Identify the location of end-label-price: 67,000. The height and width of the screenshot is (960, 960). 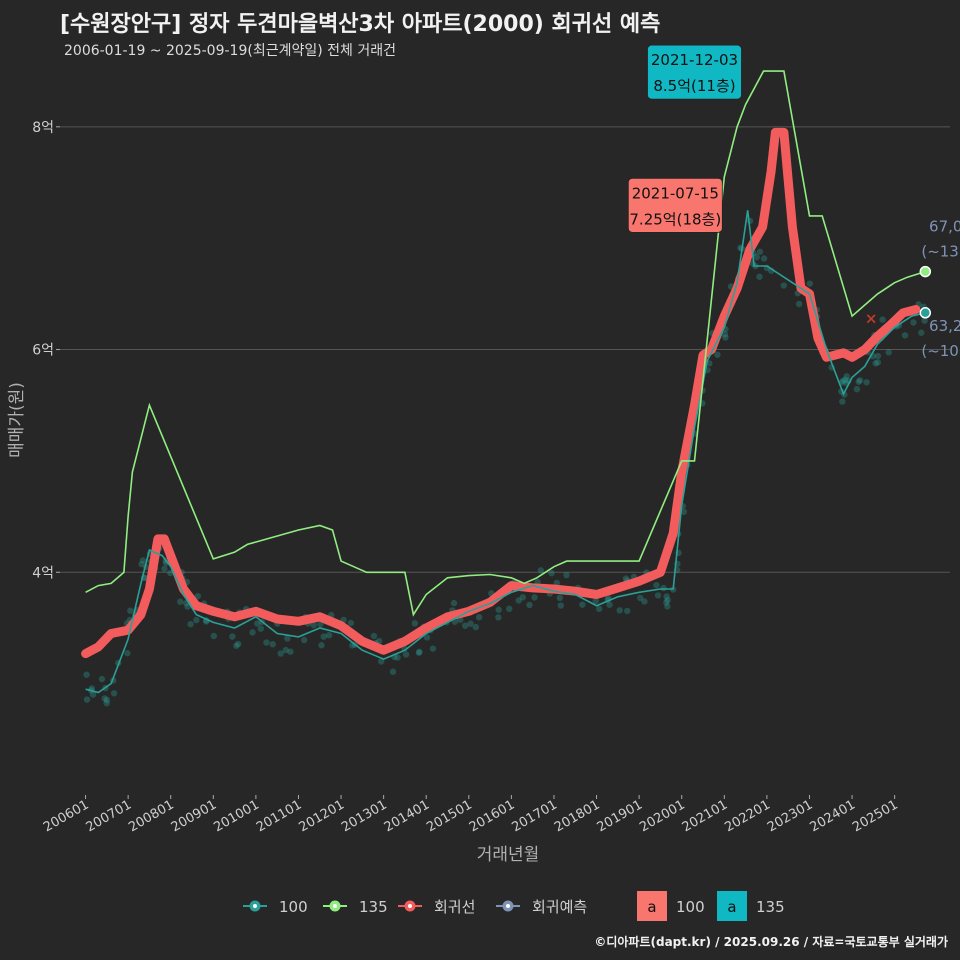
(944, 227).